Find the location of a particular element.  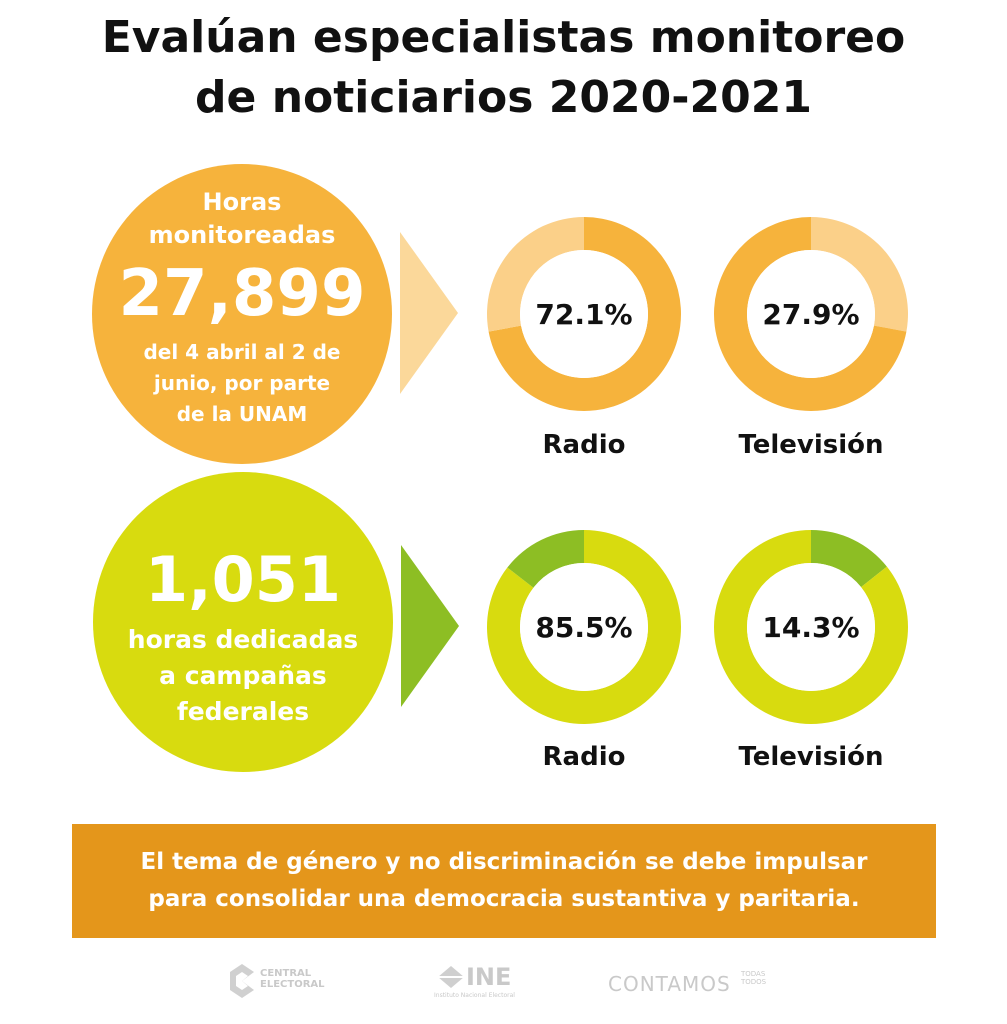

campaign-hours-value: 1,051 is located at coordinates (243, 579).